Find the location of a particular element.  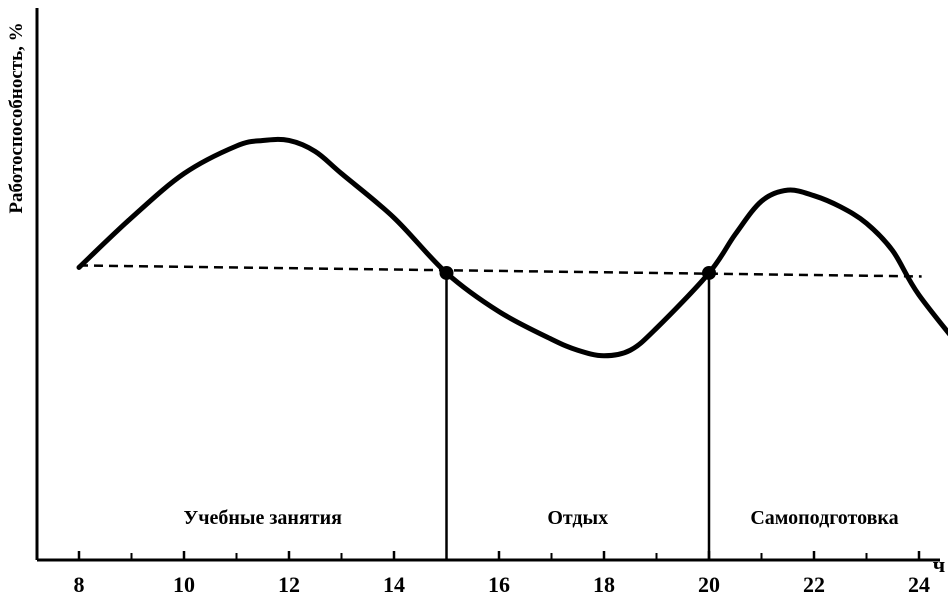

x-tick-label: 22 is located at coordinates (814, 584).